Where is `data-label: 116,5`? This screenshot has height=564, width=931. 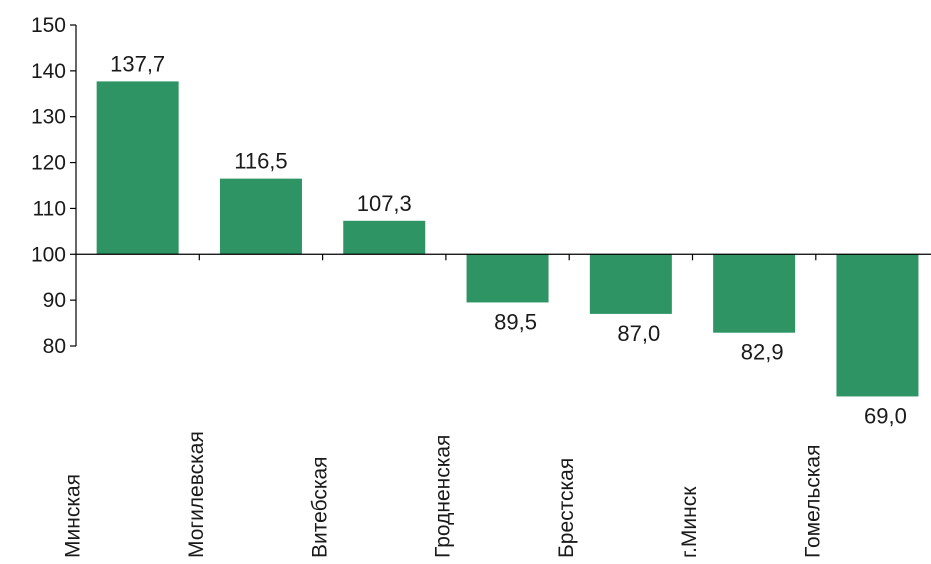
data-label: 116,5 is located at coordinates (260, 161).